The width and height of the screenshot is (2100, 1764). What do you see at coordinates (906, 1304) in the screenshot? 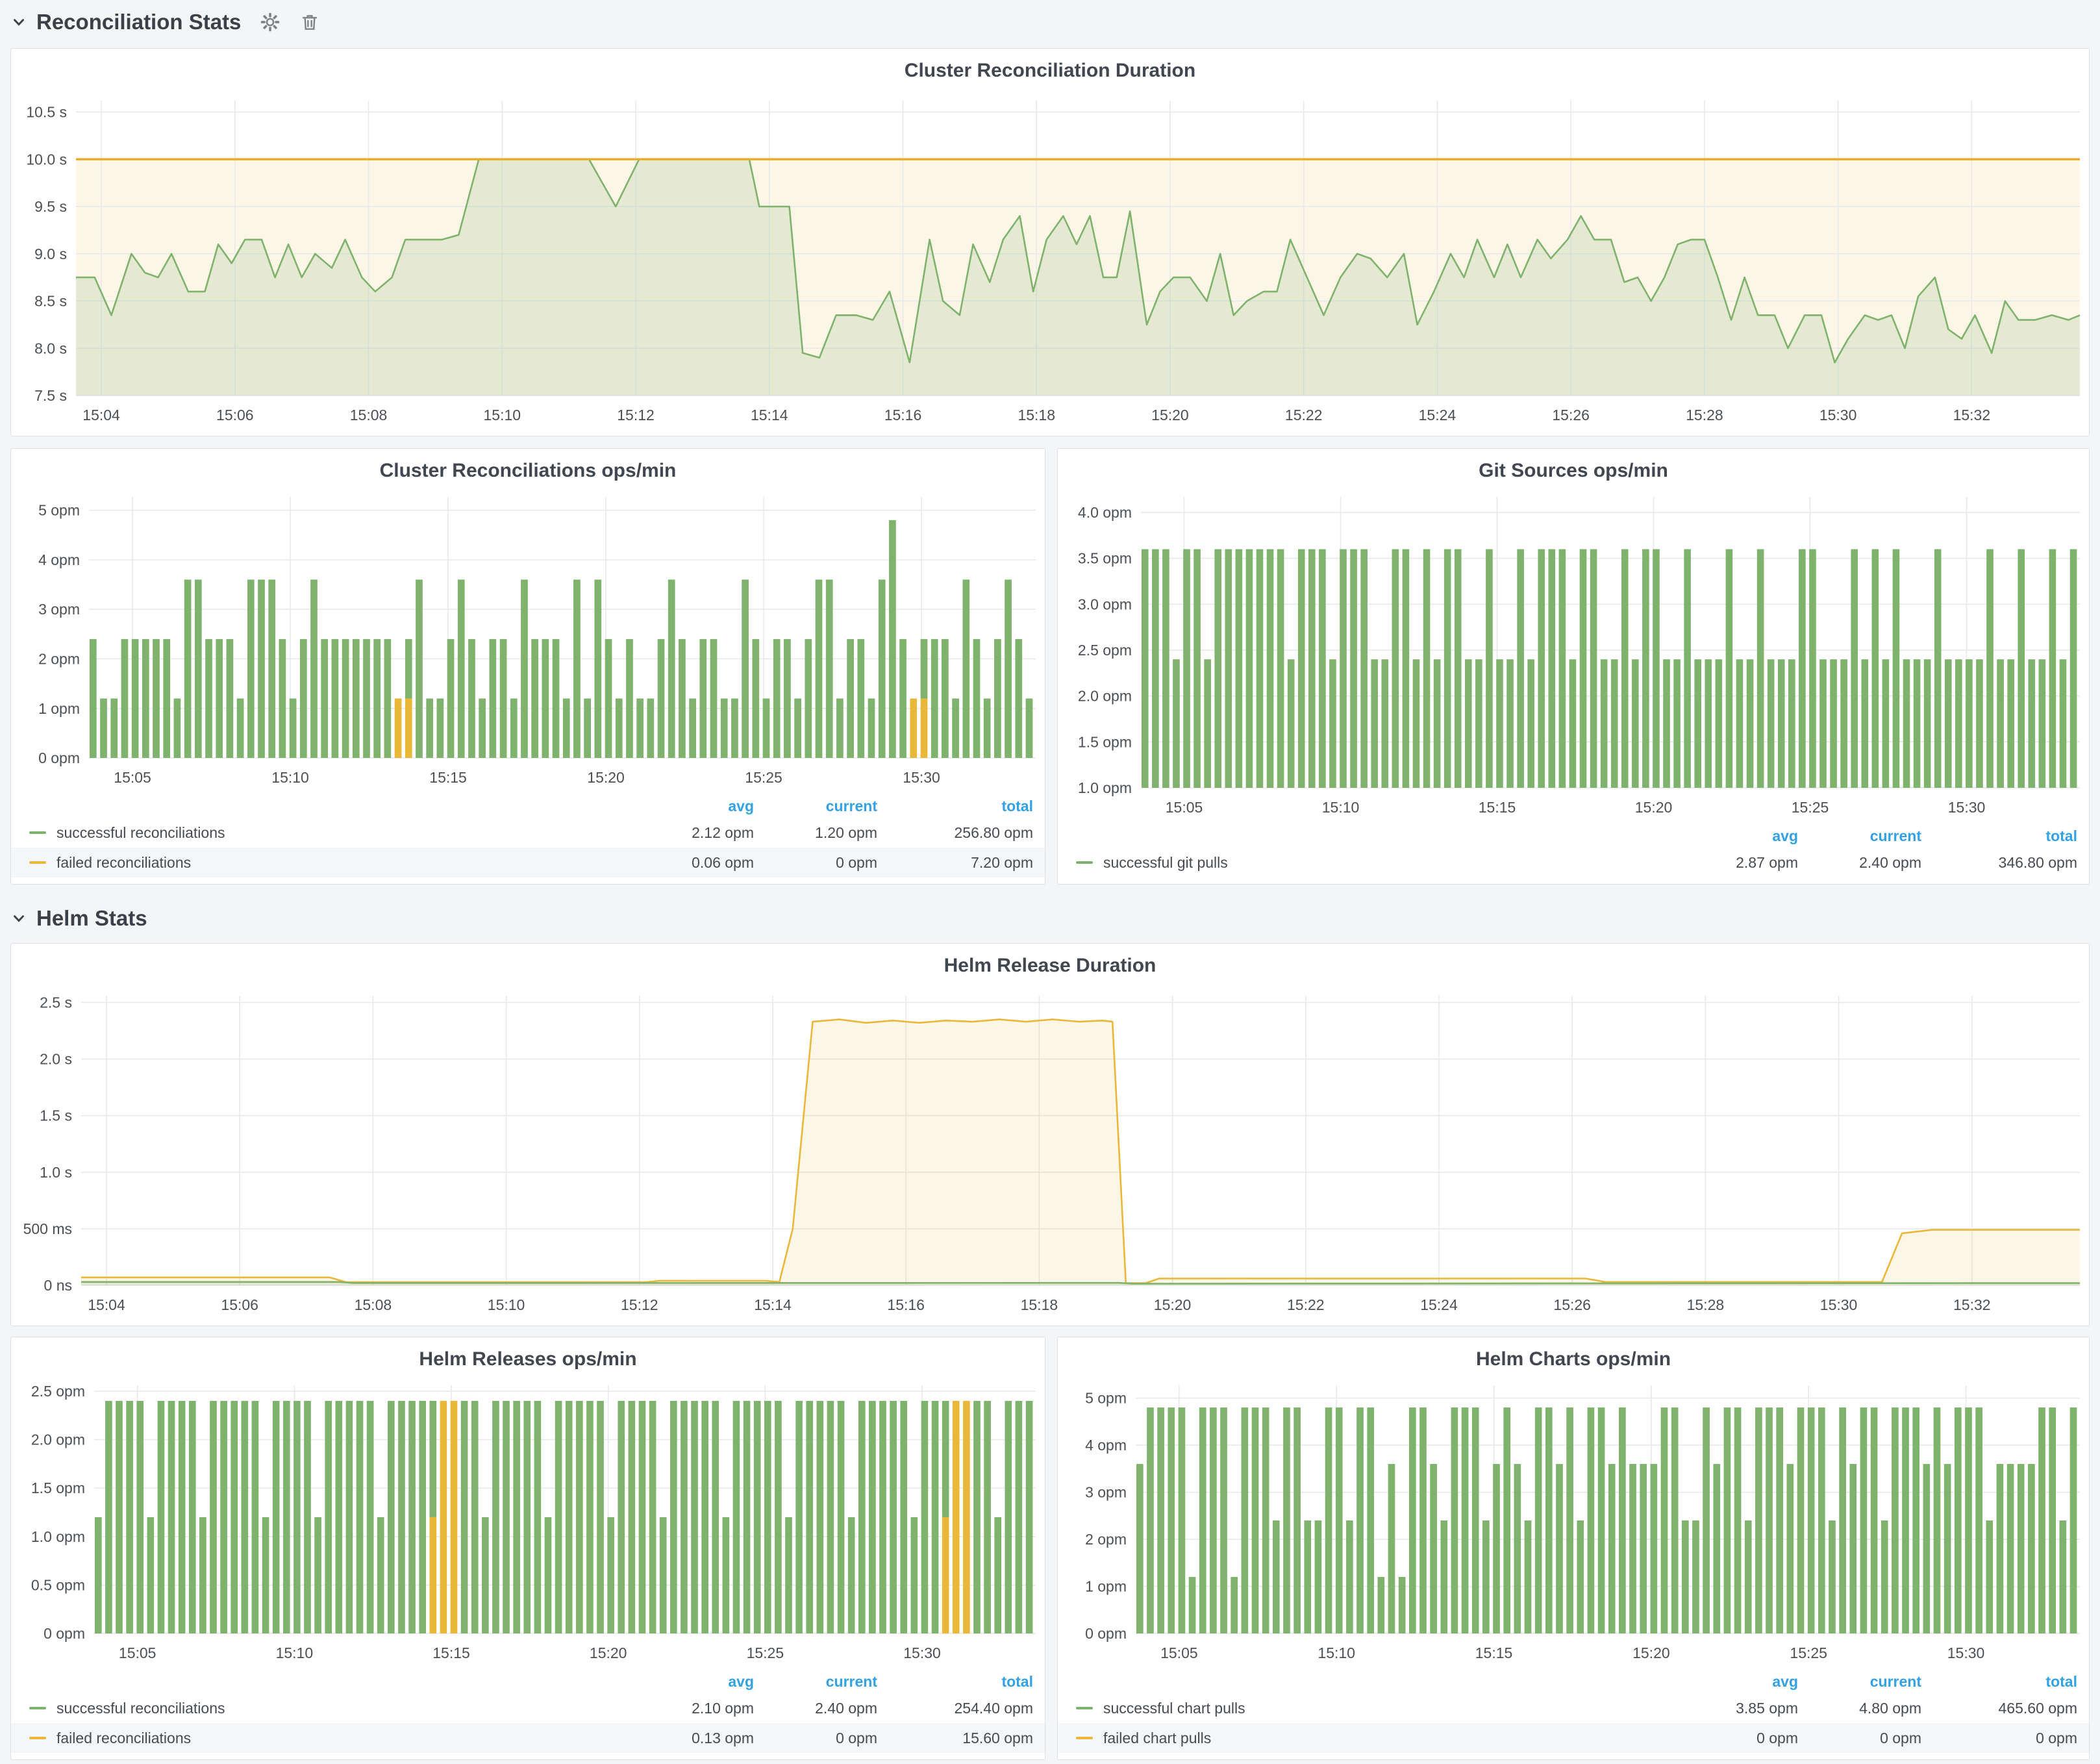
I see `svg-text: 15:16` at bounding box center [906, 1304].